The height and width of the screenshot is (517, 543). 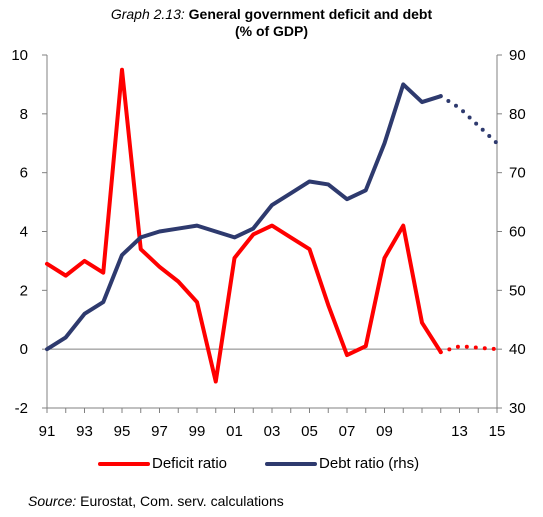 I want to click on y-left-tick-label: 2, so click(x=24, y=290).